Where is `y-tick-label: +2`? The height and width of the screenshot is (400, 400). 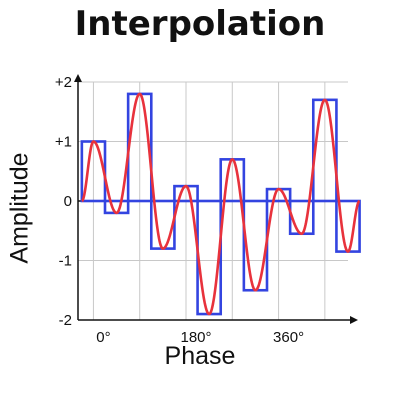
y-tick-label: +2 is located at coordinates (63, 82).